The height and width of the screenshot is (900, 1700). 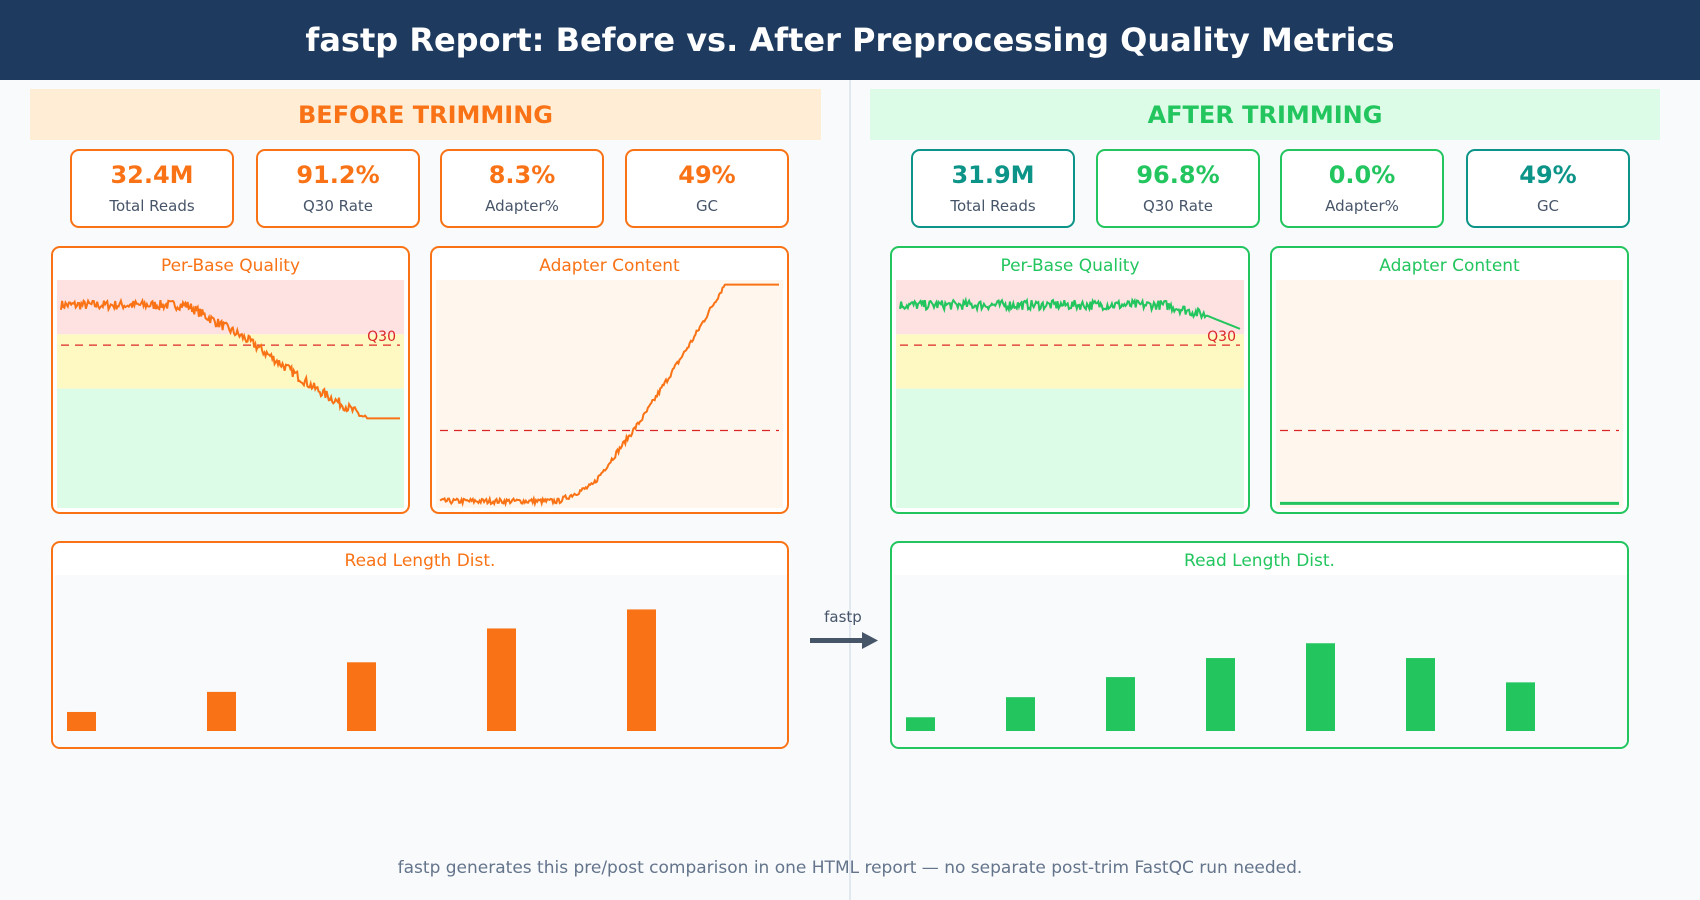 What do you see at coordinates (1070, 448) in the screenshot?
I see `band-low` at bounding box center [1070, 448].